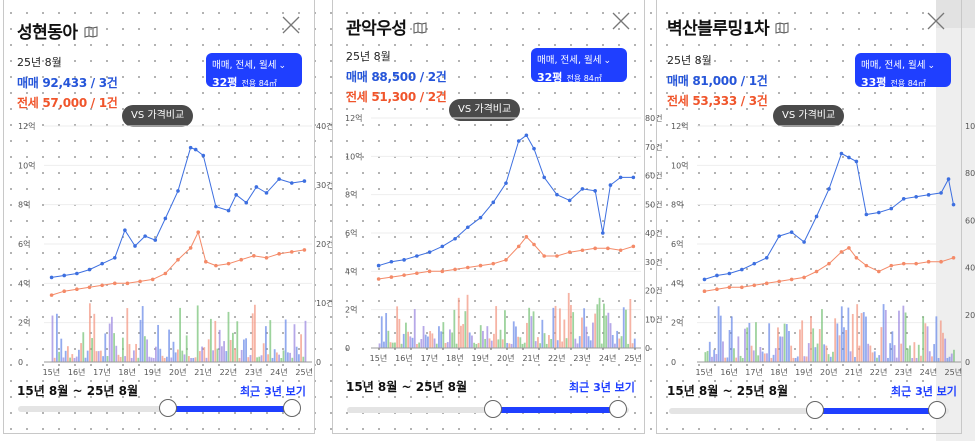 Image resolution: width=975 pixels, height=441 pixels. I want to click on y-left-tick: 2억, so click(351, 310).